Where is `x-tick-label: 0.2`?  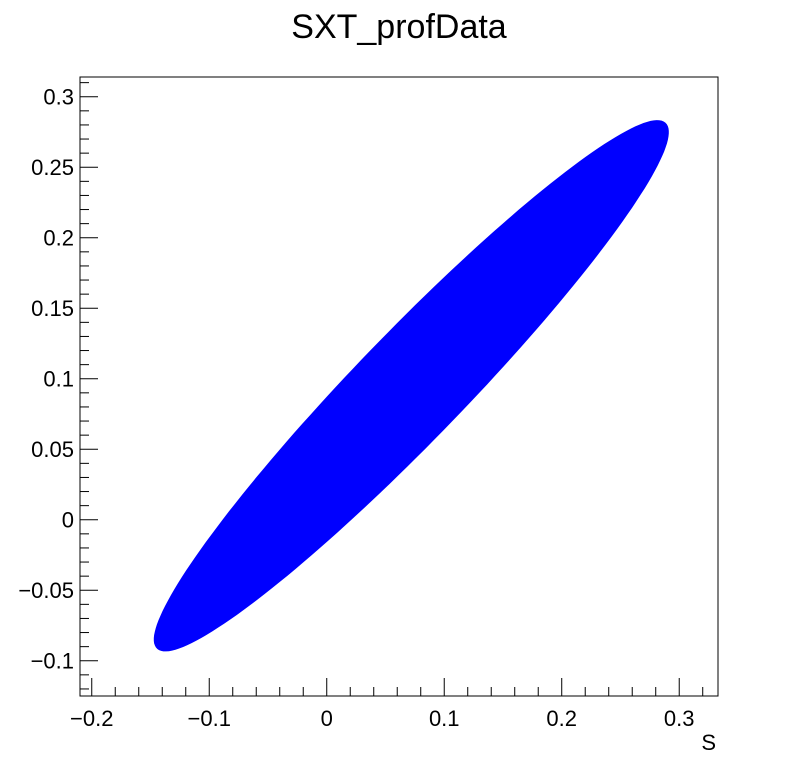
x-tick-label: 0.2 is located at coordinates (561, 718).